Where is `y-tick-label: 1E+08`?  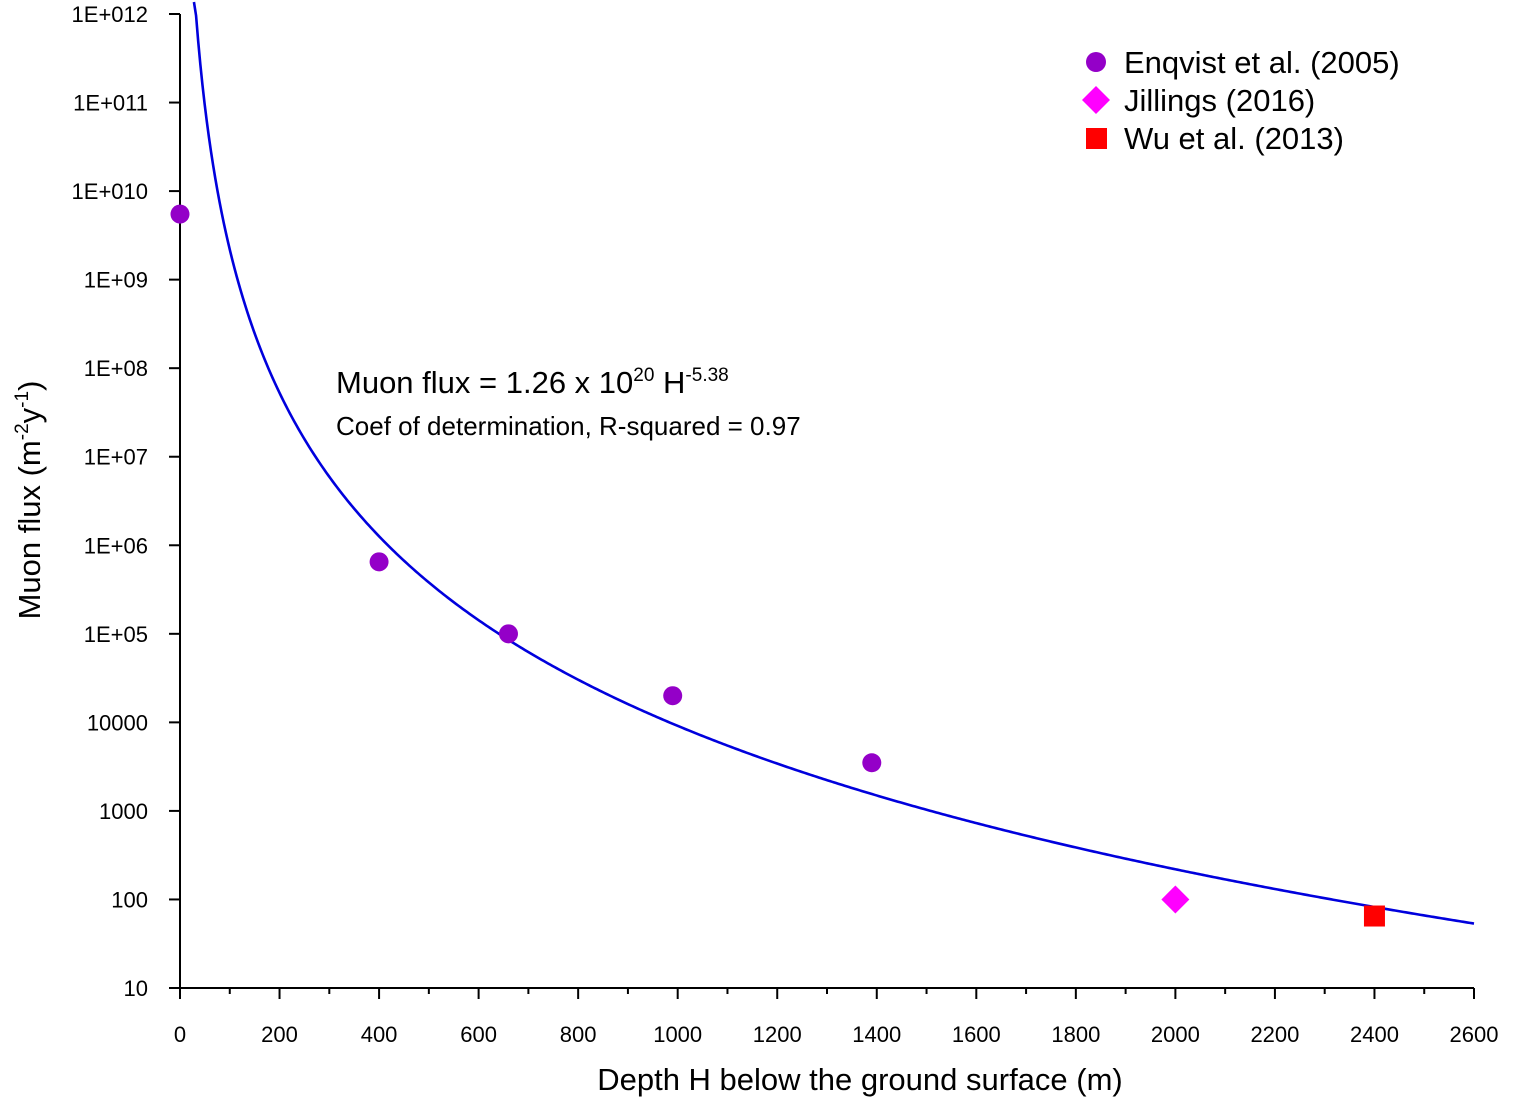
y-tick-label: 1E+08 is located at coordinates (116, 368).